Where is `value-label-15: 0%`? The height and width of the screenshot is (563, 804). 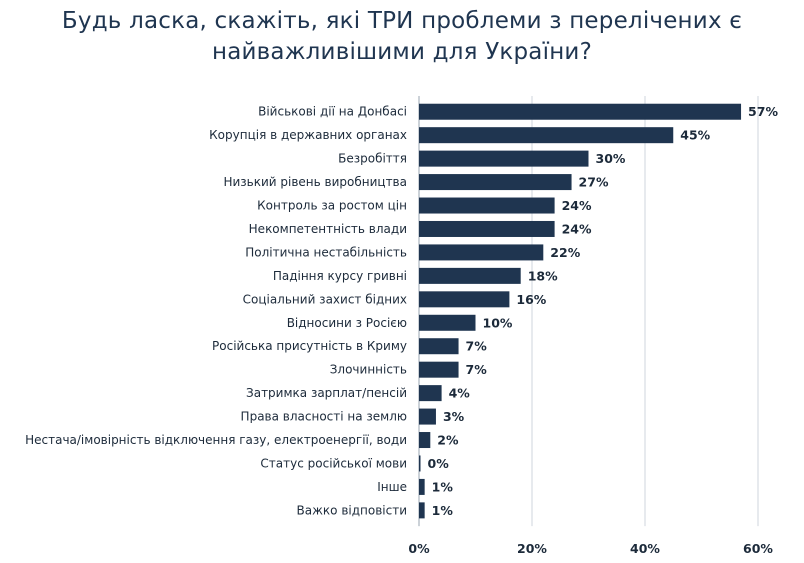 value-label-15: 0% is located at coordinates (439, 463).